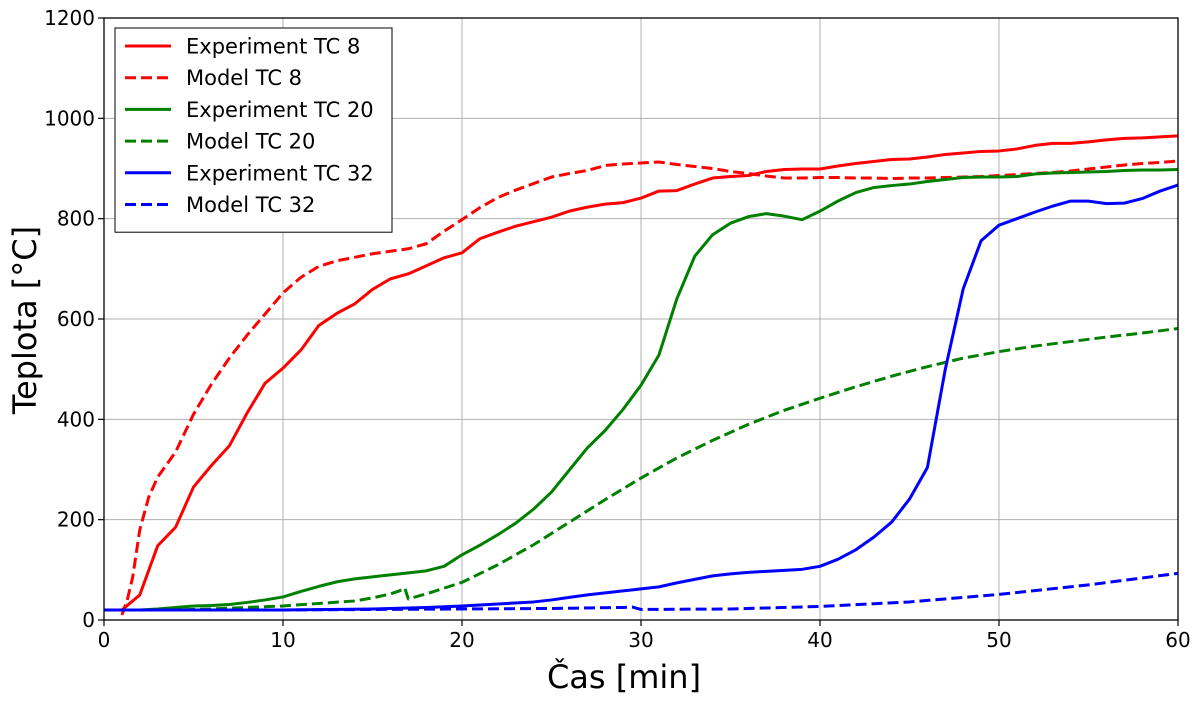 The image size is (1200, 702). What do you see at coordinates (1177, 640) in the screenshot?
I see `x-tick-label: 60` at bounding box center [1177, 640].